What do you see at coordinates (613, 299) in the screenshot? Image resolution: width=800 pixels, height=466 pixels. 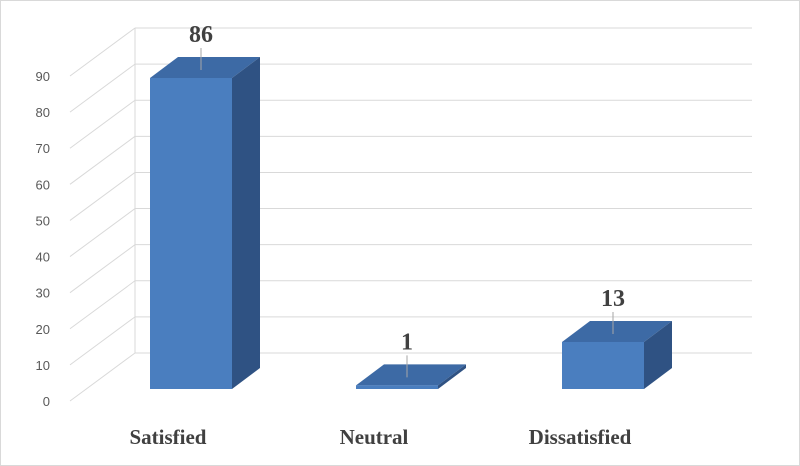 I see `data-label: 13` at bounding box center [613, 299].